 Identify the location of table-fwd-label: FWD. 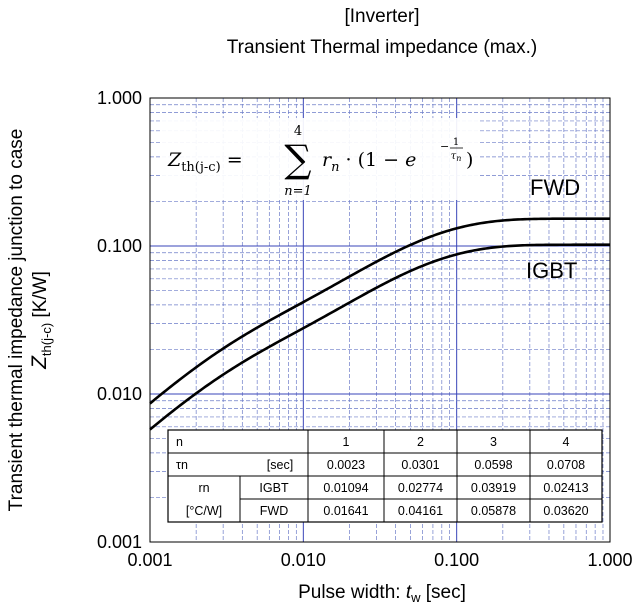
(274, 511).